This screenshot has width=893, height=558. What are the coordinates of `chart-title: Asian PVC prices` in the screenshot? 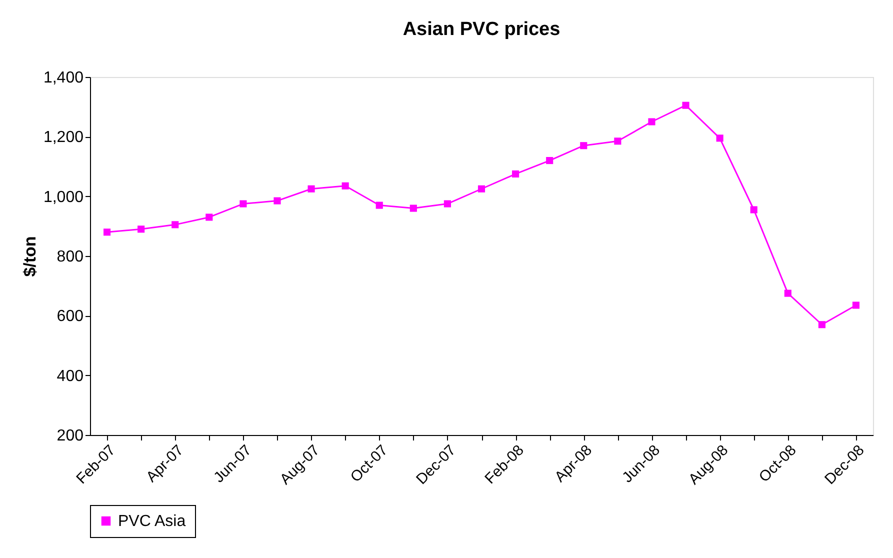 It's located at (481, 29).